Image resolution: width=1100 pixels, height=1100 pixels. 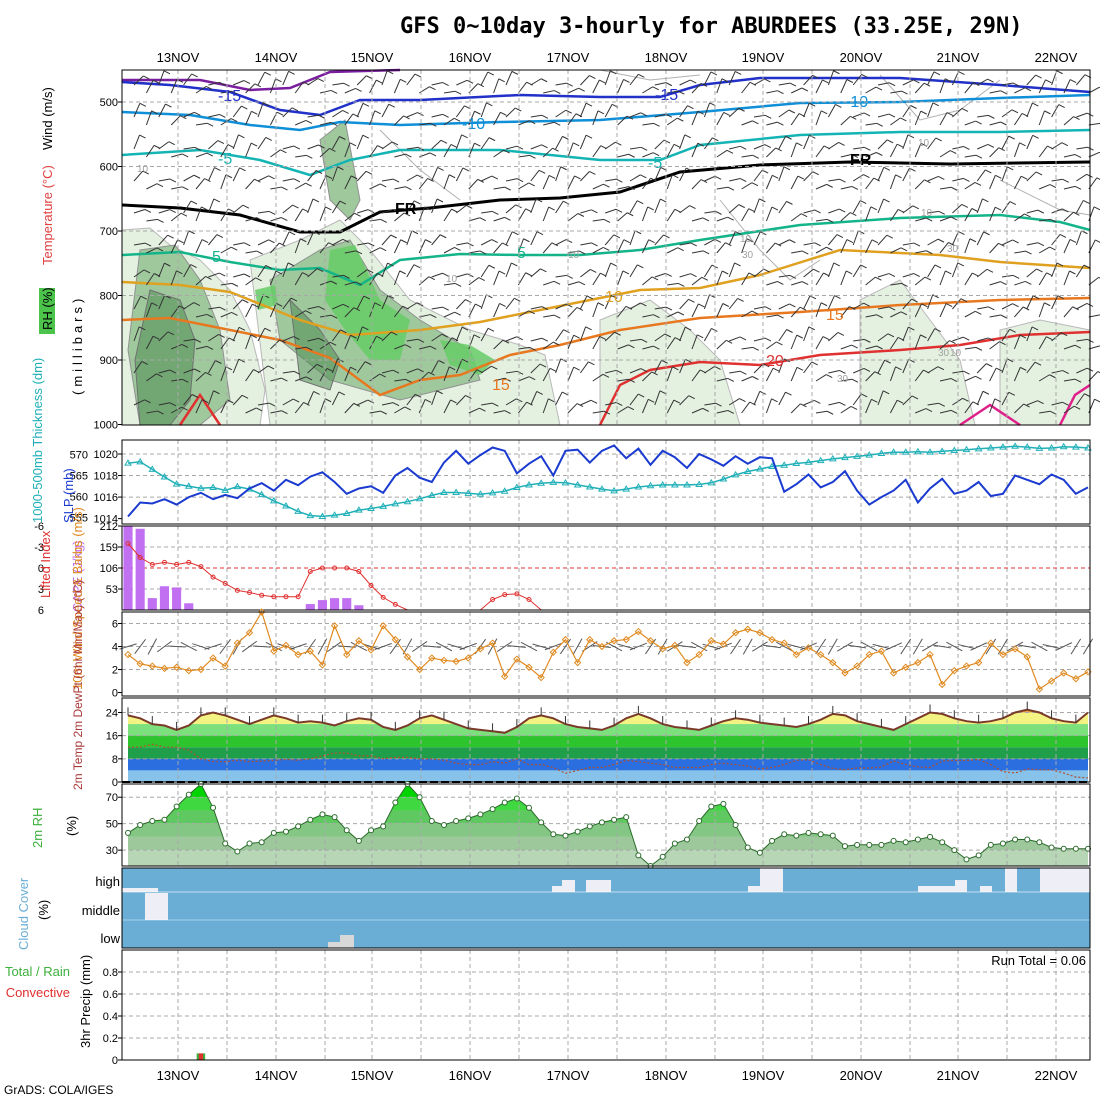 What do you see at coordinates (112, 825) in the screenshot?
I see `y-tick-label: 50` at bounding box center [112, 825].